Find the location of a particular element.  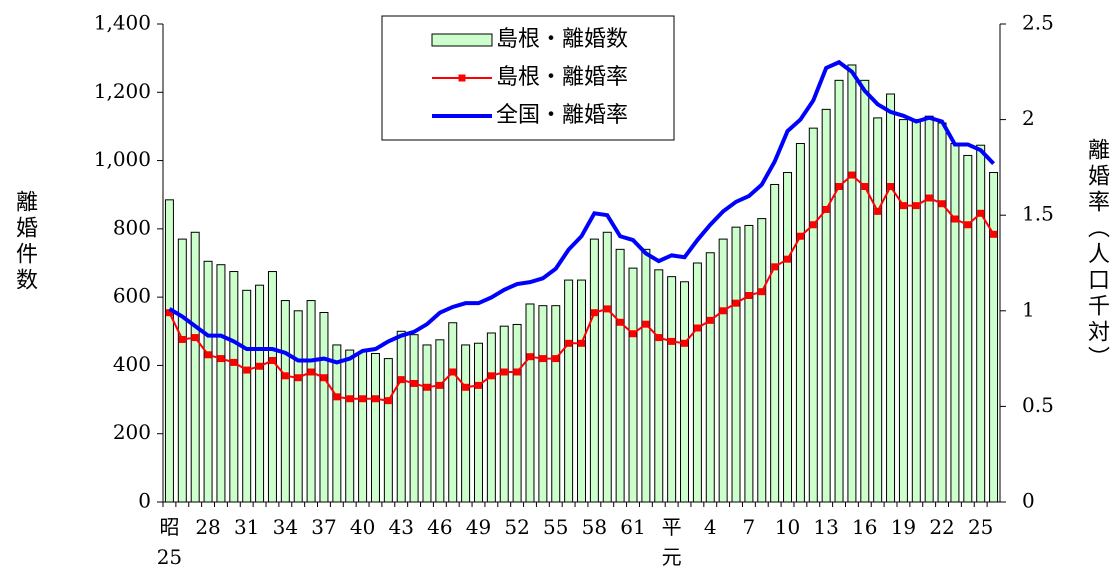

y-tick-label: 1,000 is located at coordinates (122, 159).